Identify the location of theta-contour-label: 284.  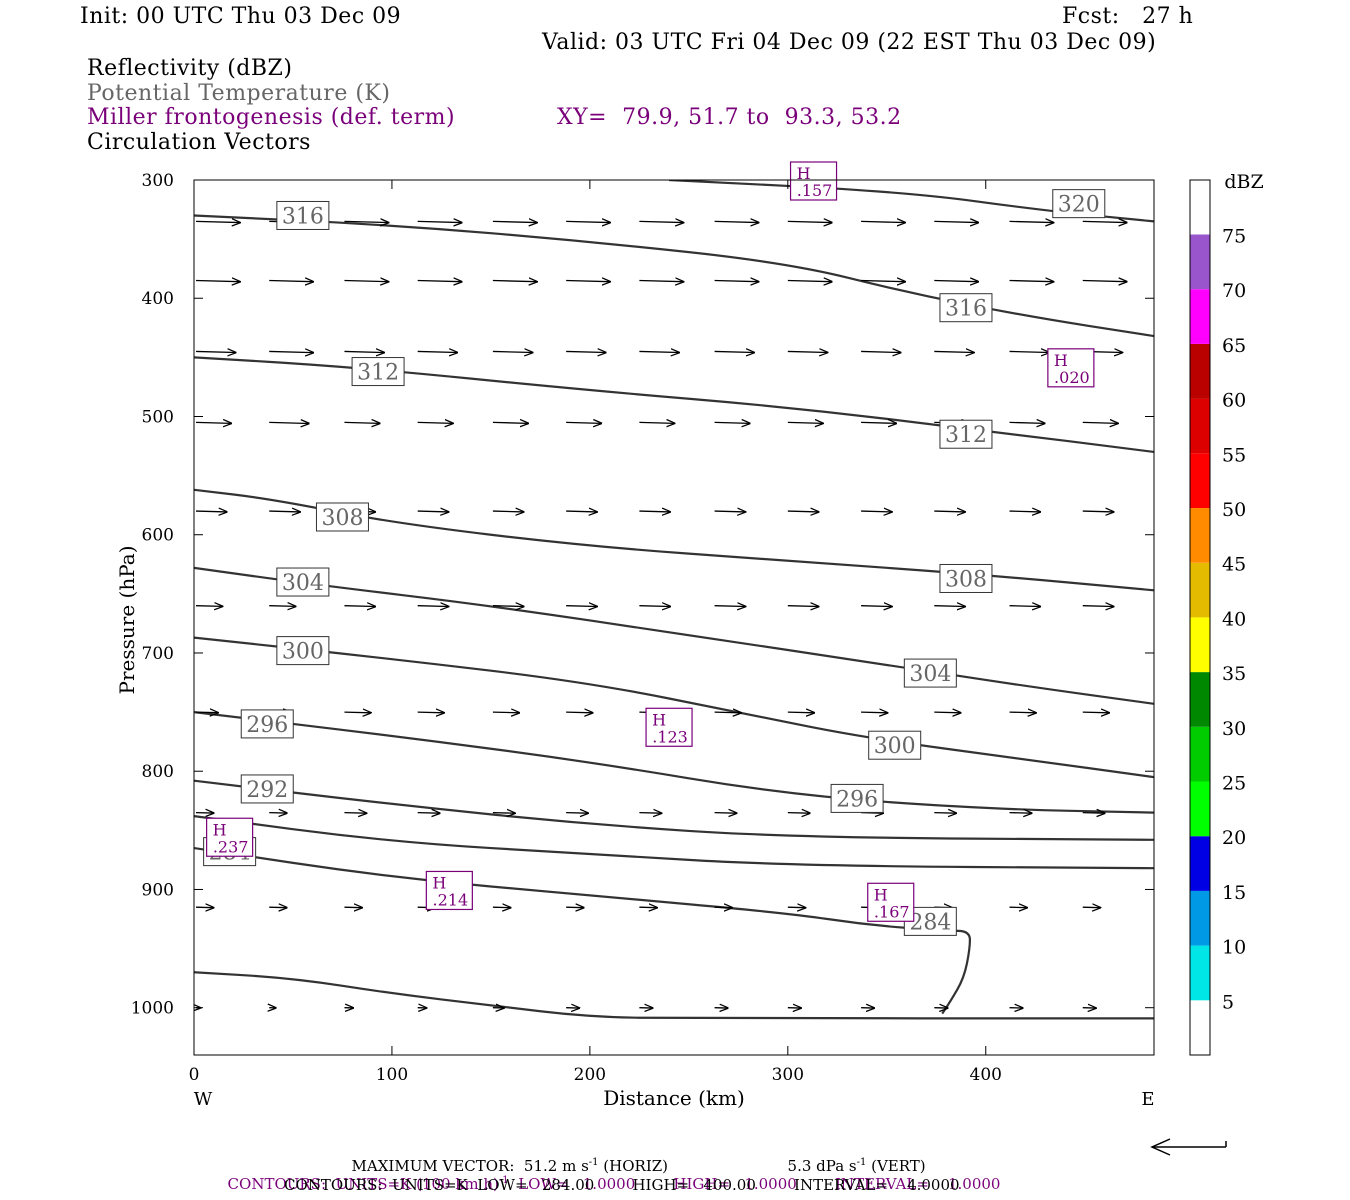
(930, 921).